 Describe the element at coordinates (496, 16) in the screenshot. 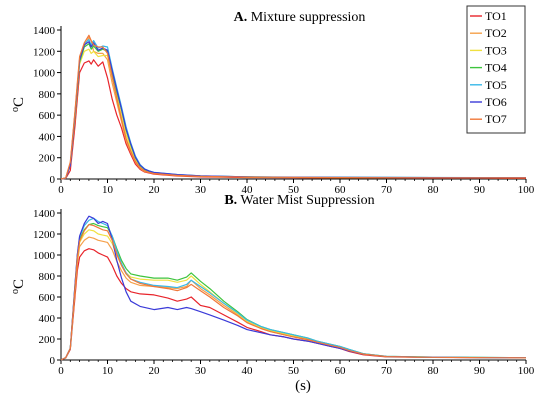

I see `legend-label-to1: TO1` at that location.